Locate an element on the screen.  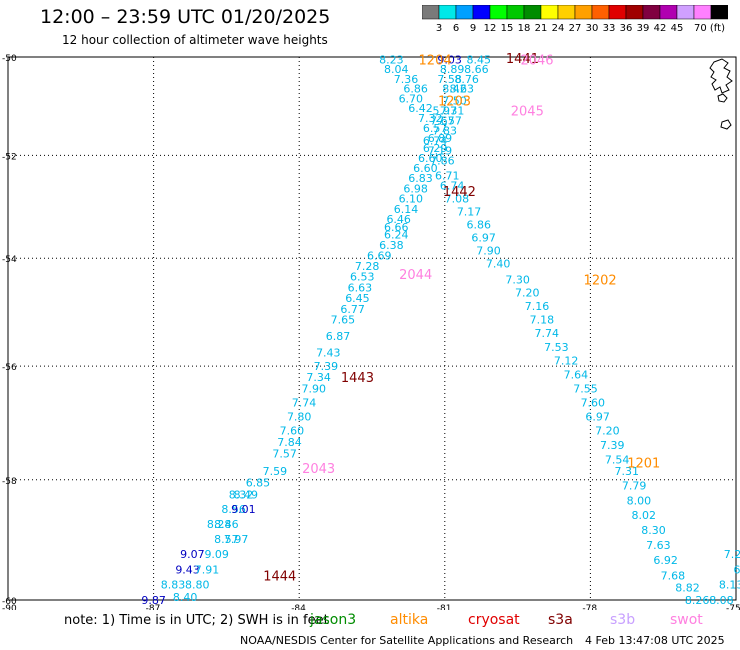
colorbar-label: 45 is located at coordinates (677, 28).